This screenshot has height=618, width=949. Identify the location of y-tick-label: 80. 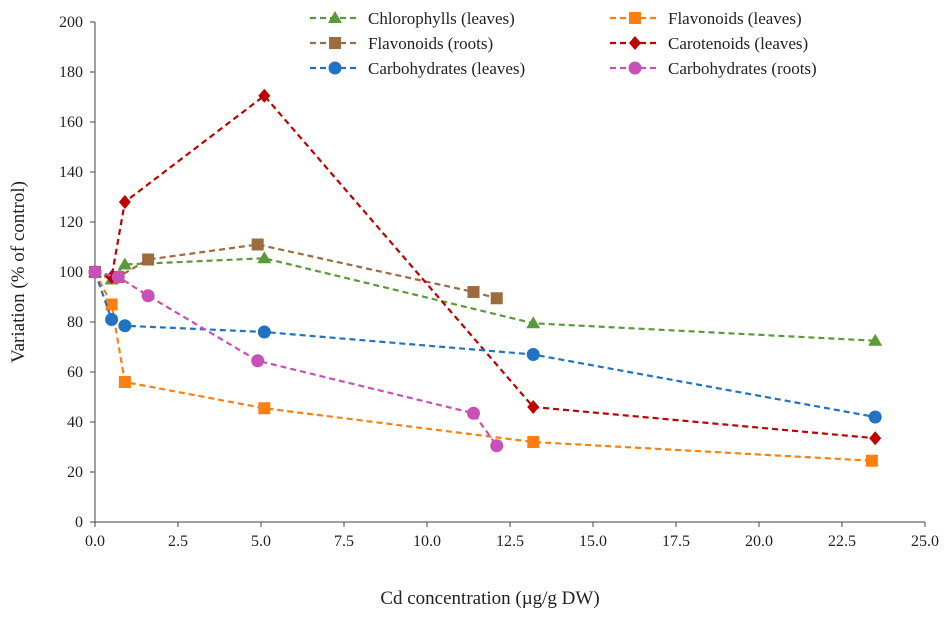
(75, 322).